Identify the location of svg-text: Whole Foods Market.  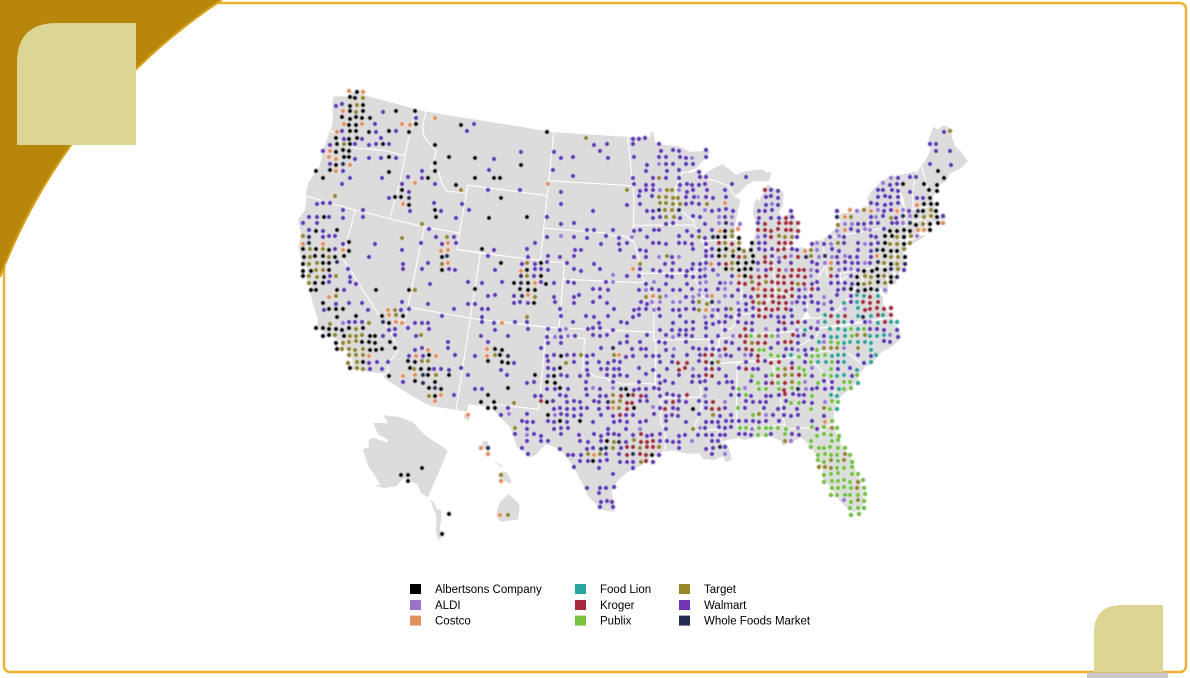
(757, 622).